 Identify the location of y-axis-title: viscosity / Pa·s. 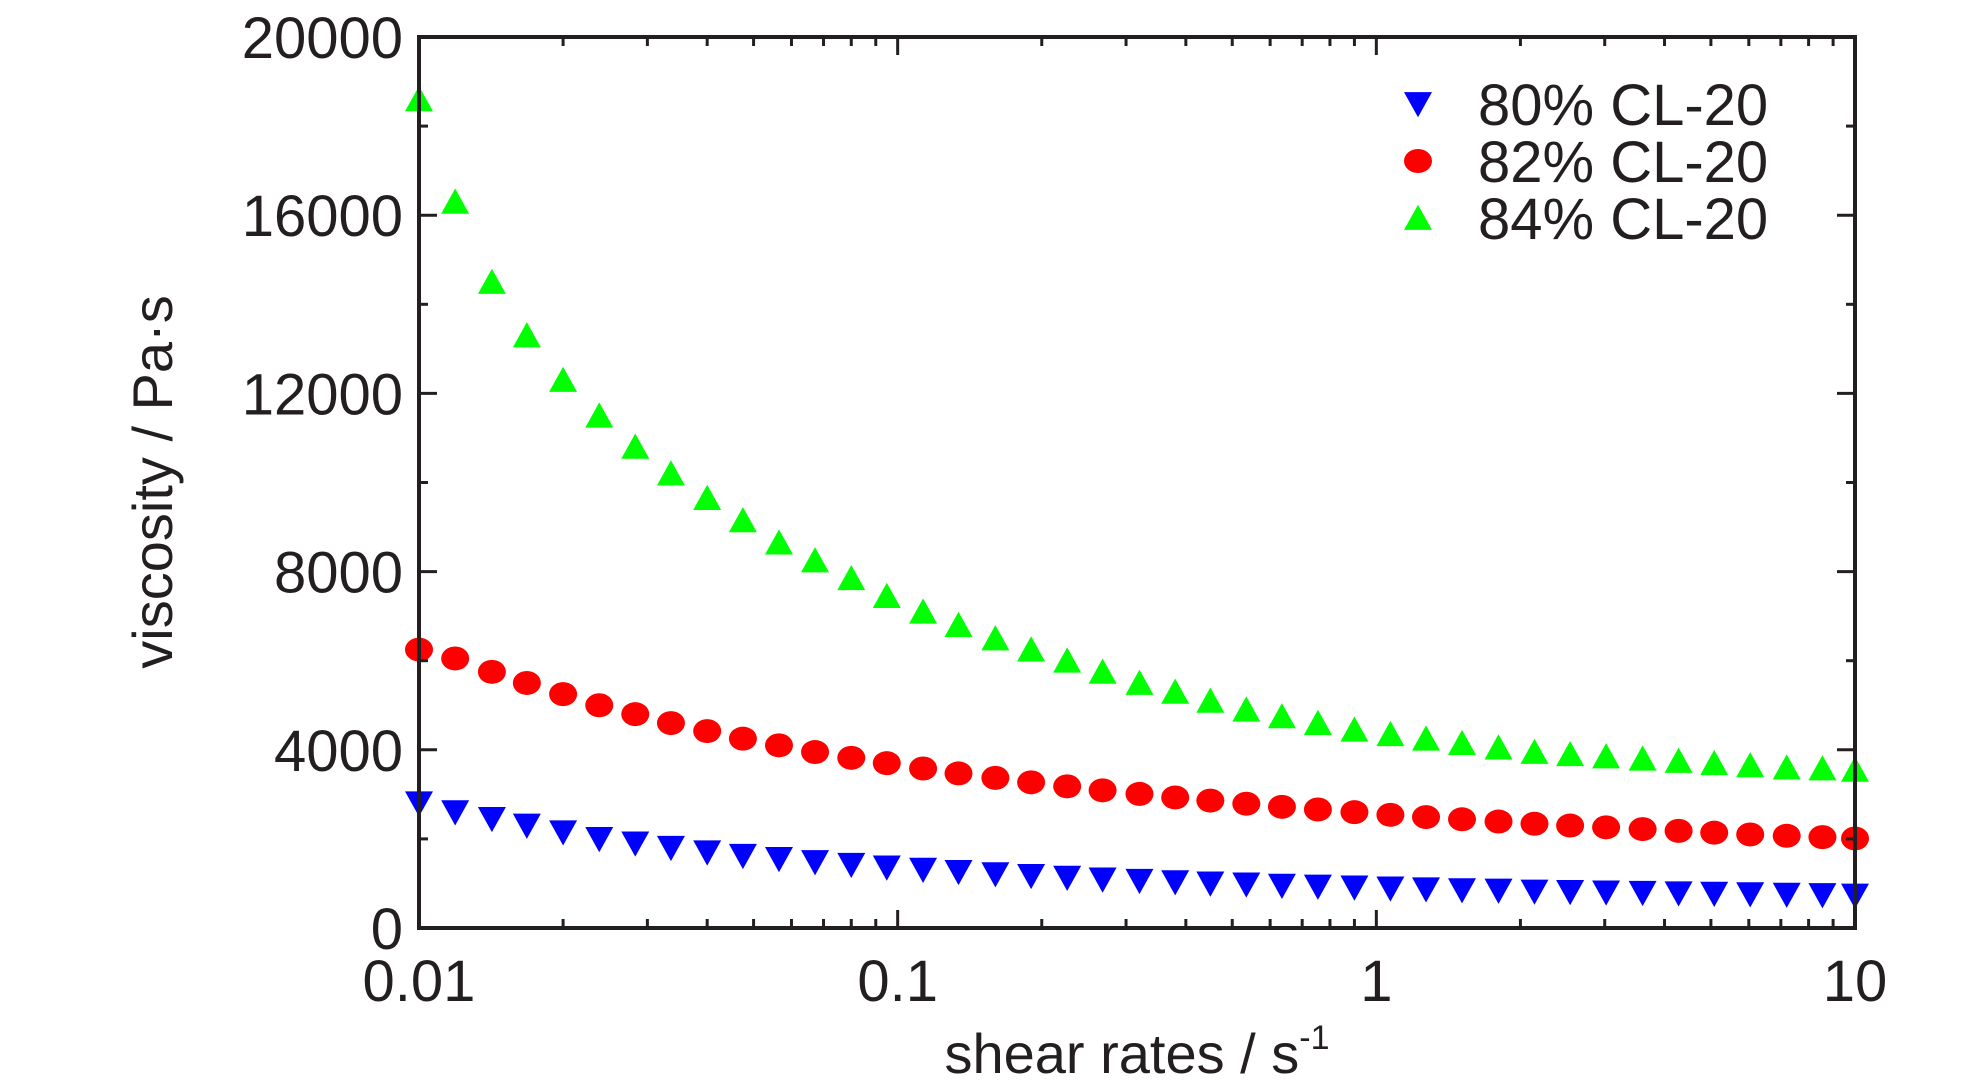
(152, 481).